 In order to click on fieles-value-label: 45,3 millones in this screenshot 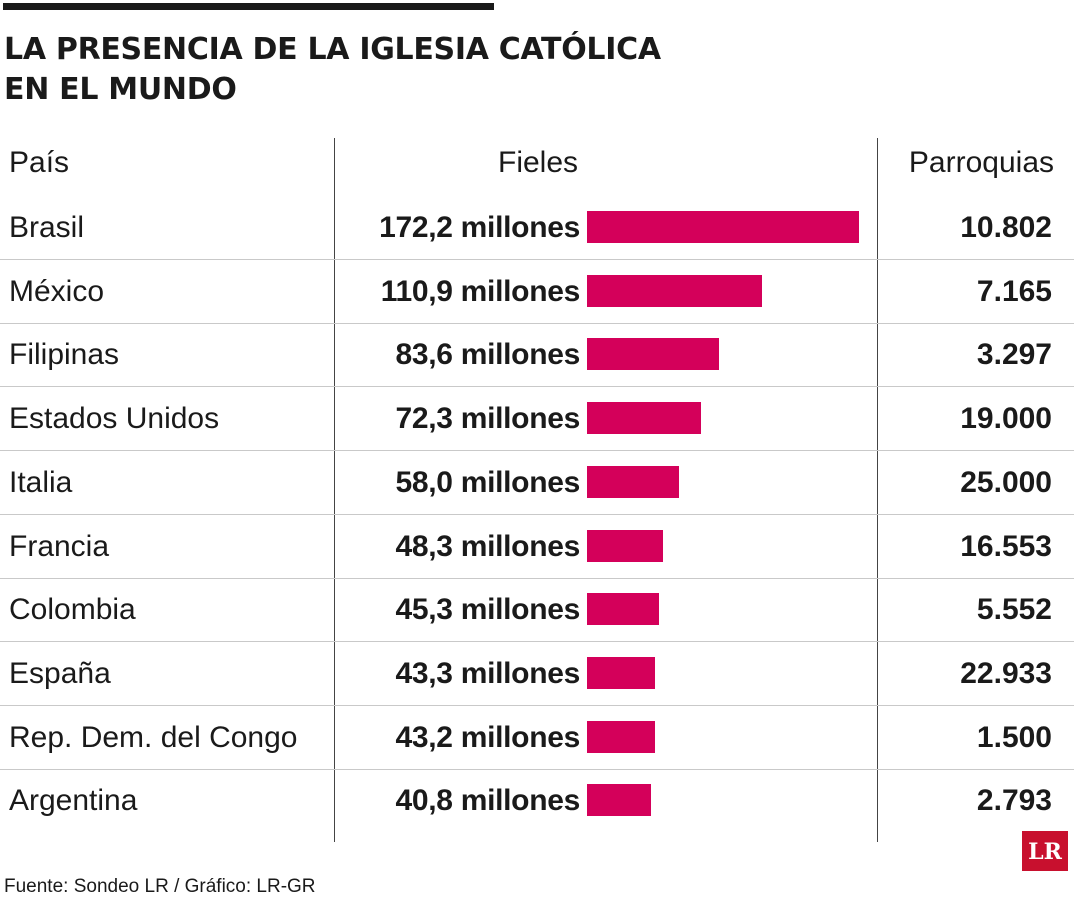, I will do `click(487, 610)`.